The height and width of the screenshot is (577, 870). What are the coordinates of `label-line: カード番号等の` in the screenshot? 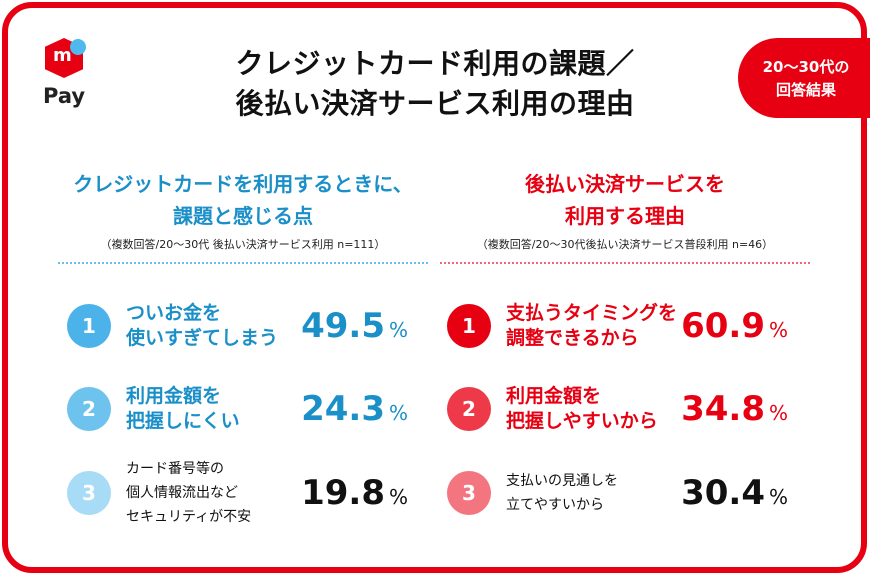 It's located at (175, 469).